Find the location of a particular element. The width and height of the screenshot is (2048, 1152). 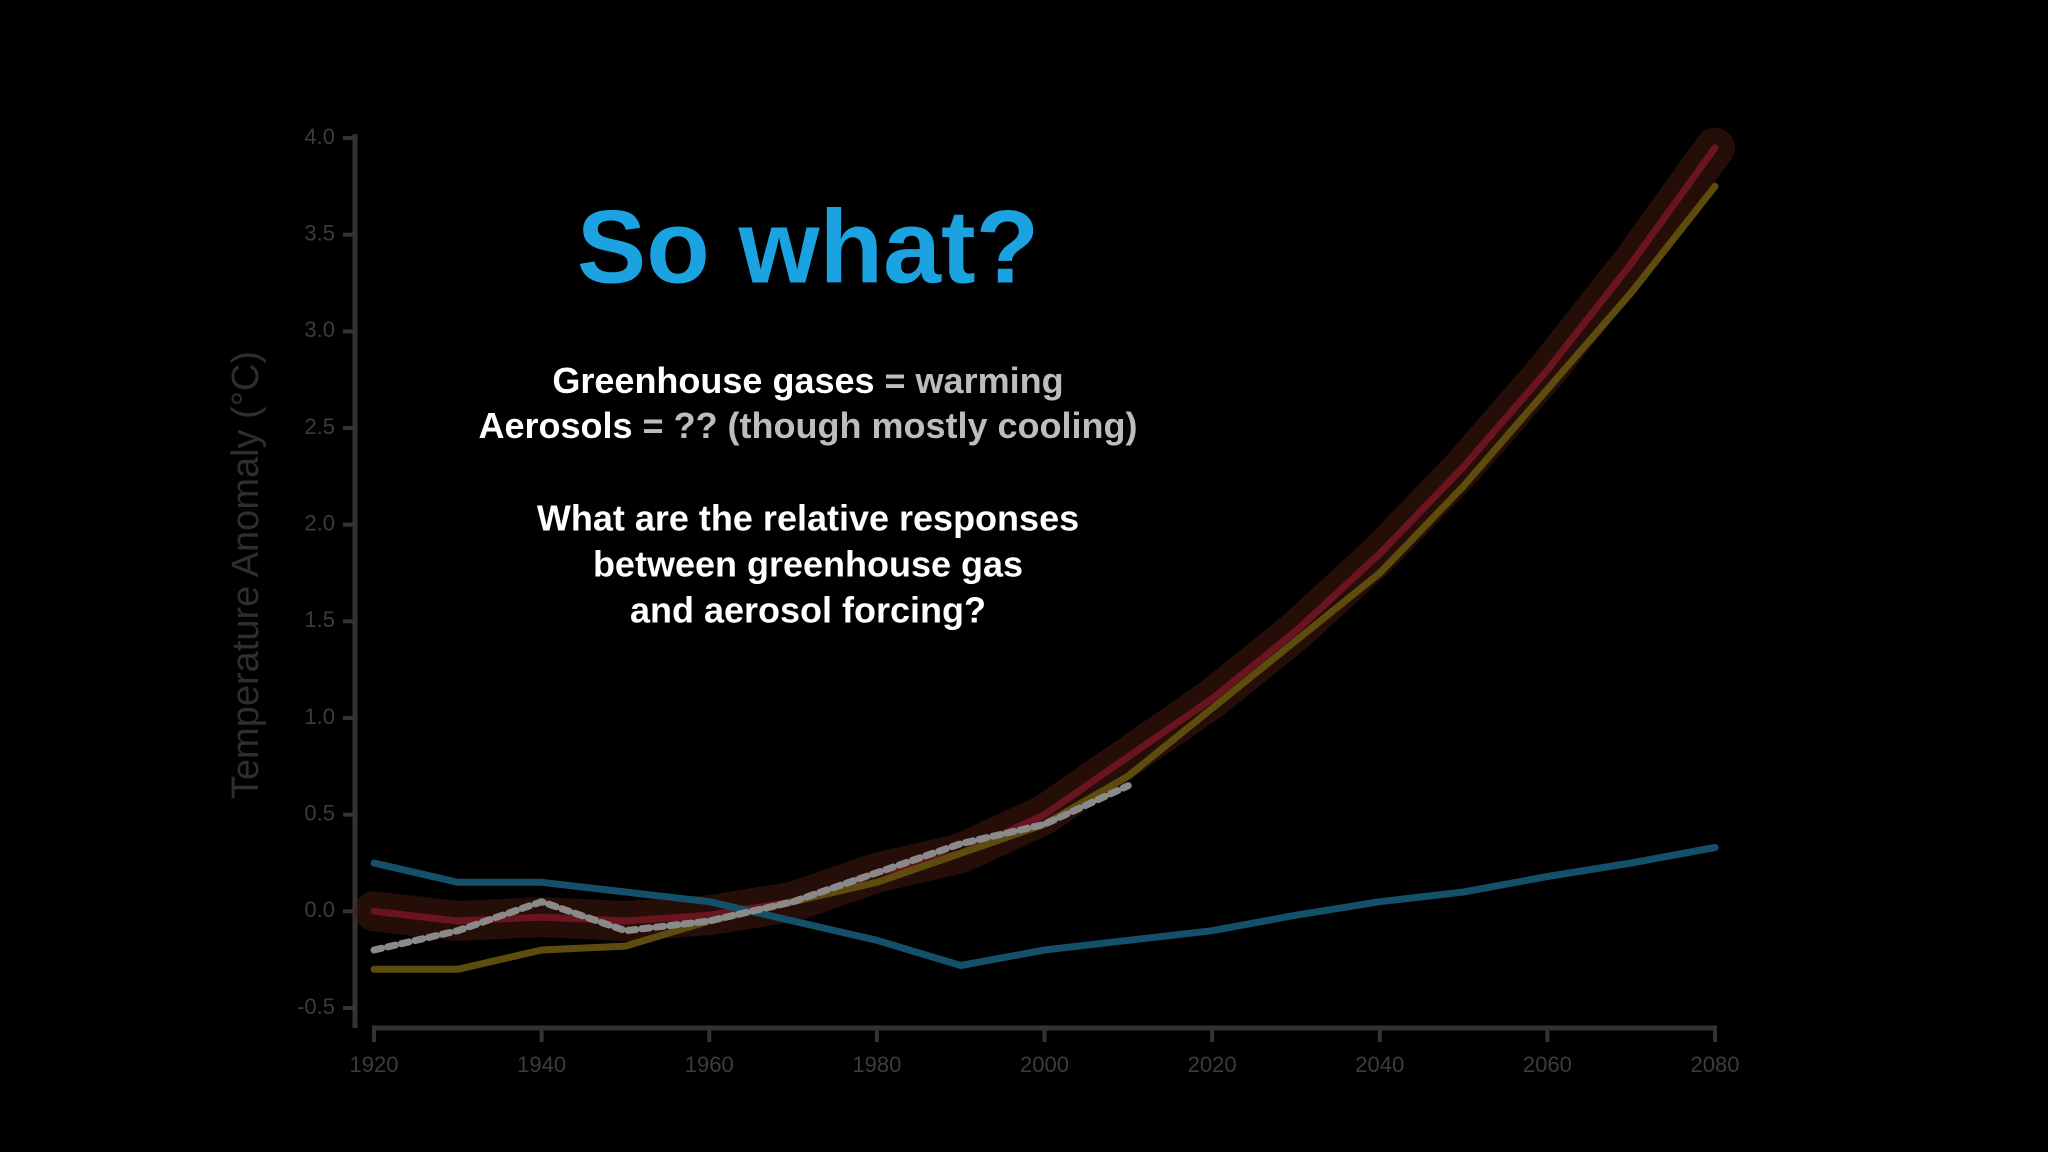

term: Greenhouse gases is located at coordinates (713, 380).